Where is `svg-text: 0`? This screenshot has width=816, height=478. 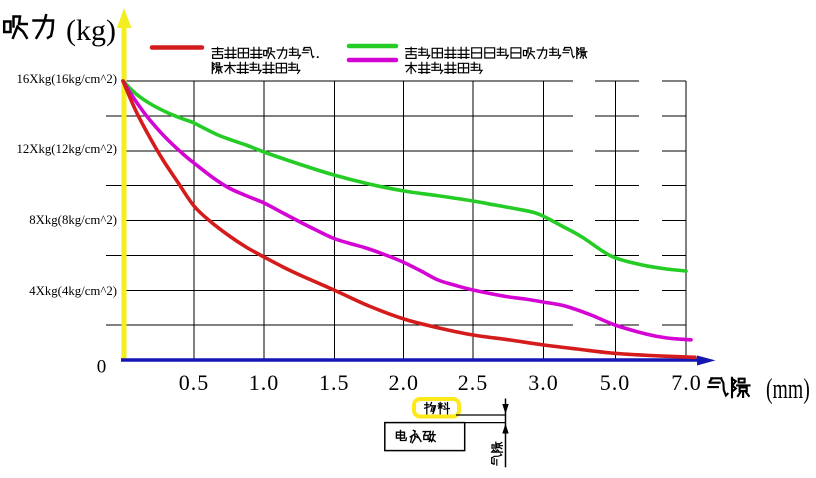
svg-text: 0 is located at coordinates (102, 367).